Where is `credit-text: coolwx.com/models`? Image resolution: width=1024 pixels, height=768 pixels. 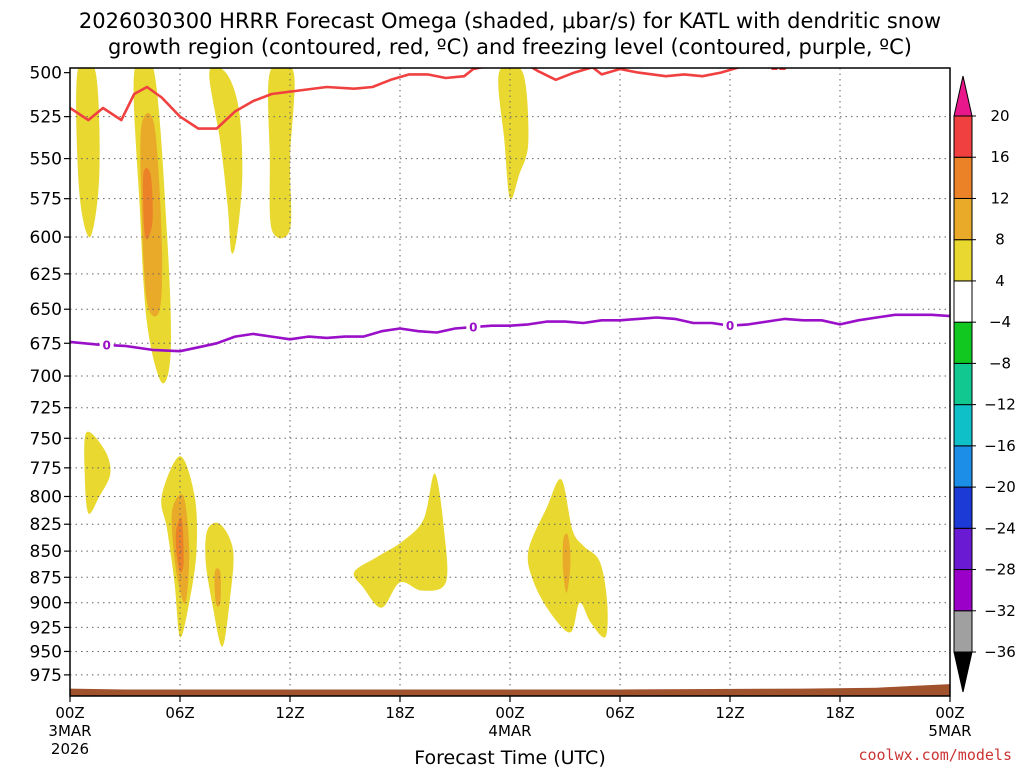
credit-text: coolwx.com/models is located at coordinates (935, 755).